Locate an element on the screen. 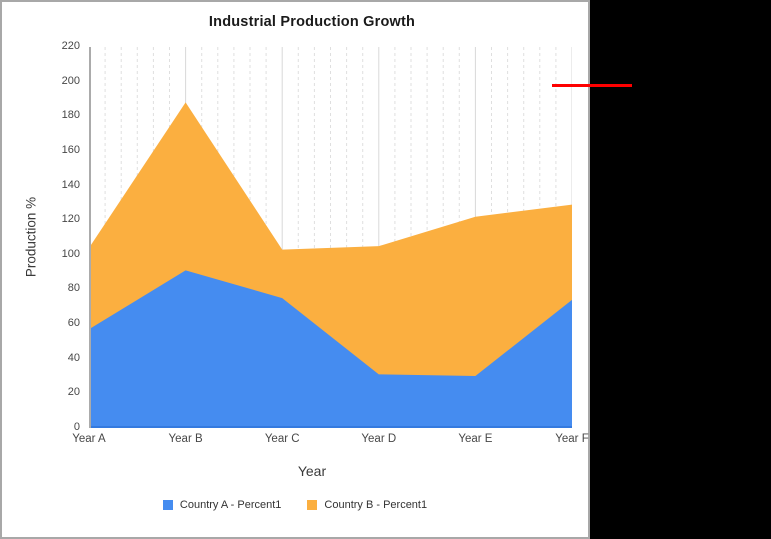  x-category-label: Year A is located at coordinates (89, 439).